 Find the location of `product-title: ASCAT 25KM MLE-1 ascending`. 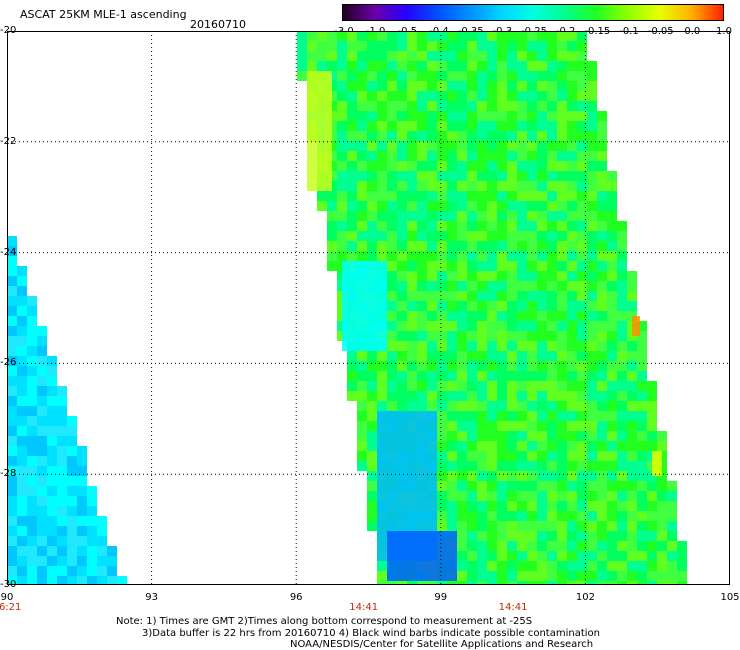

product-title: ASCAT 25KM MLE-1 ascending is located at coordinates (103, 14).